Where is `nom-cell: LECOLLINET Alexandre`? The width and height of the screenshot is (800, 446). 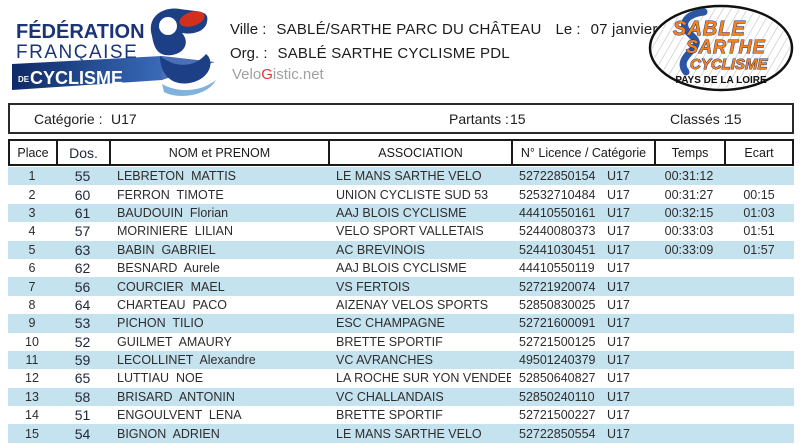
nom-cell: LECOLLINET Alexandre is located at coordinates (186, 360).